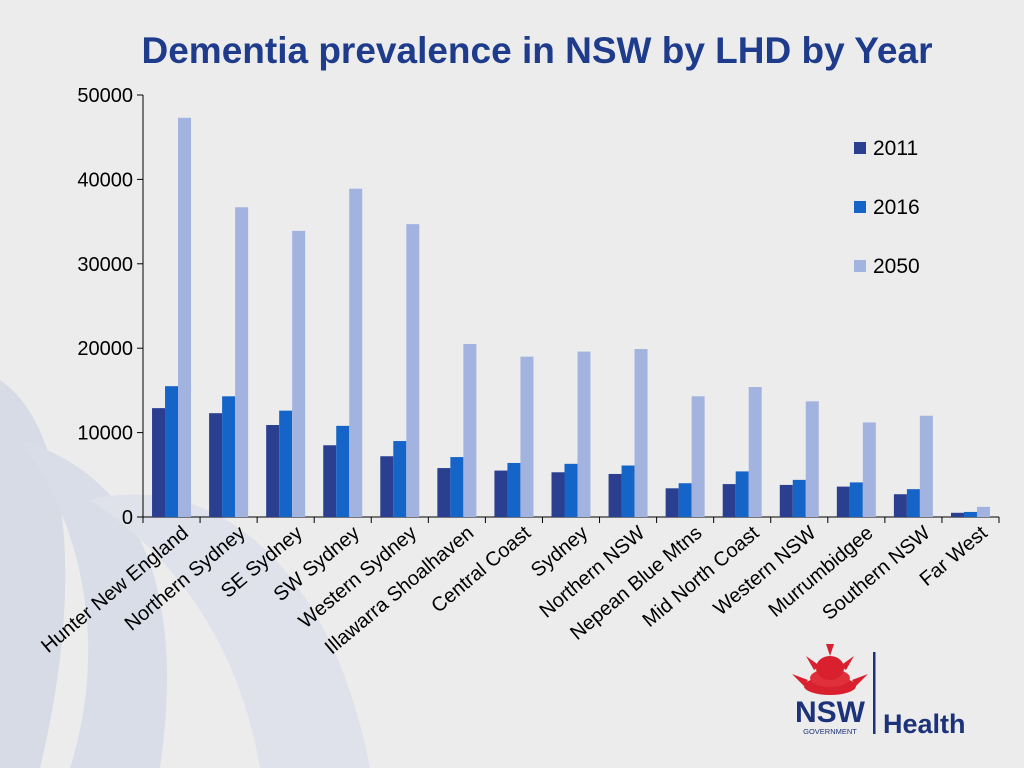  Describe the element at coordinates (860, 207) in the screenshot. I see `legend-swatch-2016` at that location.